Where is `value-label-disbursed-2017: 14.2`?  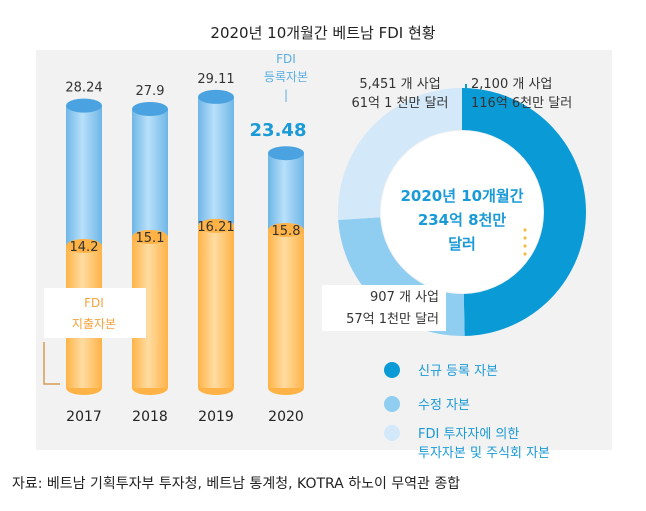 value-label-disbursed-2017: 14.2 is located at coordinates (84, 247).